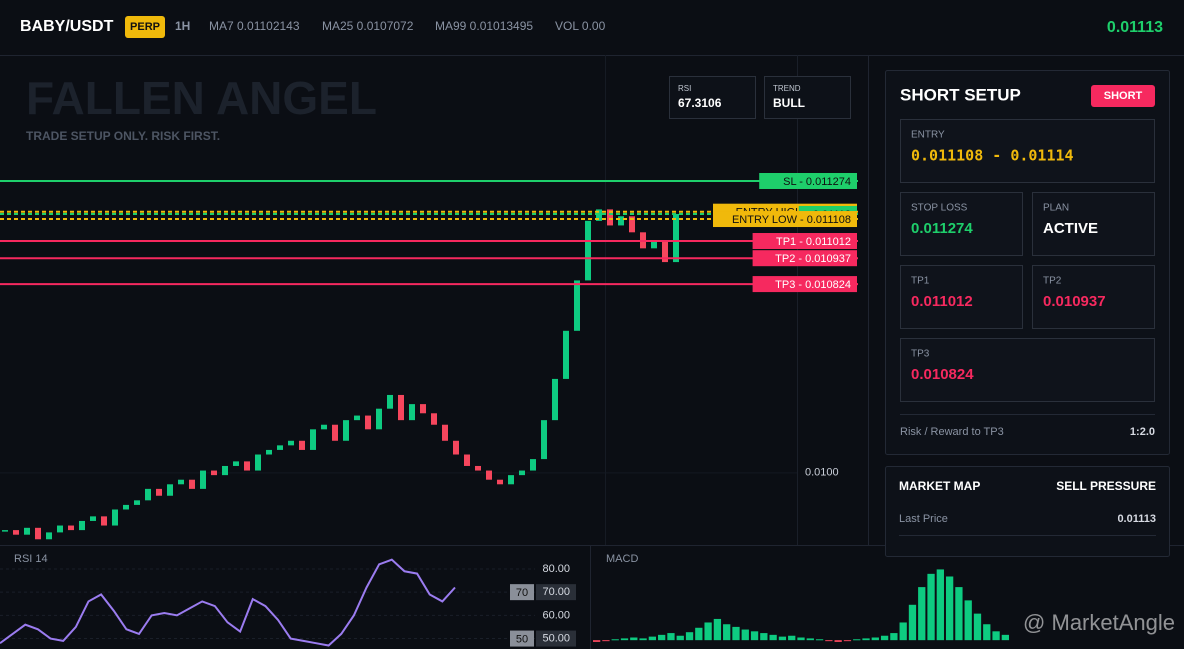 This screenshot has width=1184, height=649. Describe the element at coordinates (920, 354) in the screenshot. I see `card-label: TP3` at that location.